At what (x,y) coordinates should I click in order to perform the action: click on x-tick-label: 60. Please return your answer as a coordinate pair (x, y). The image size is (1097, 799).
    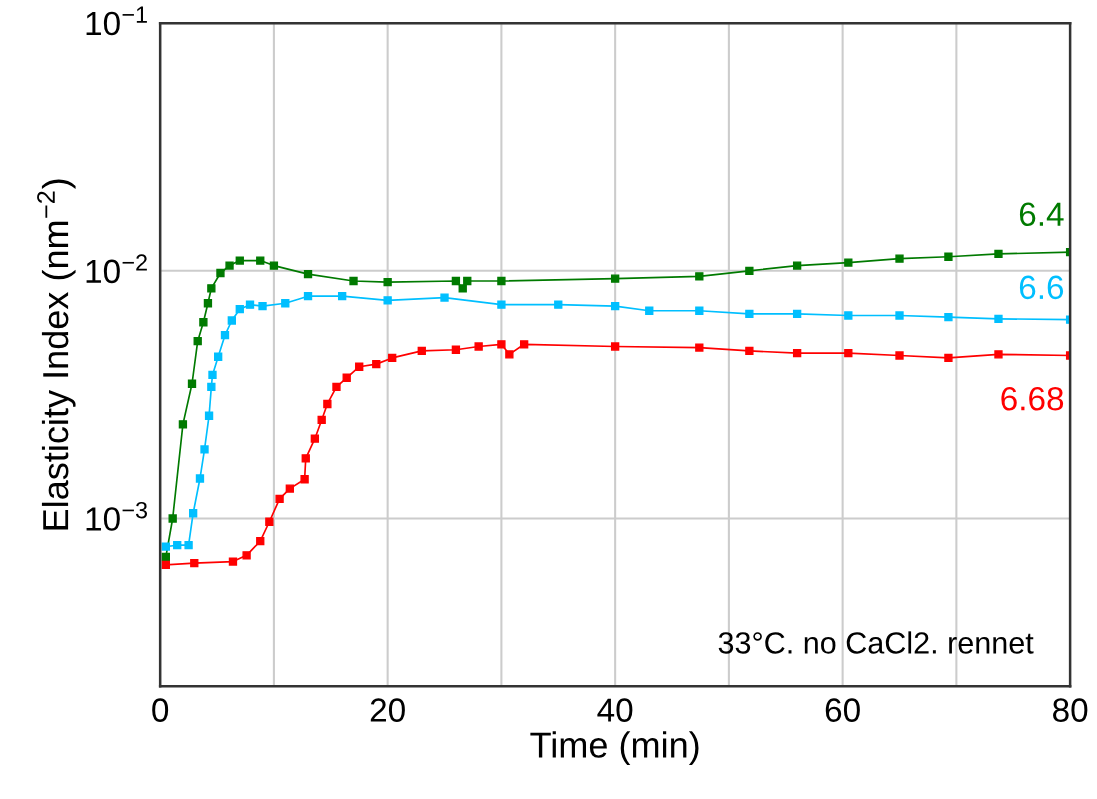
    Looking at the image, I should click on (842, 710).